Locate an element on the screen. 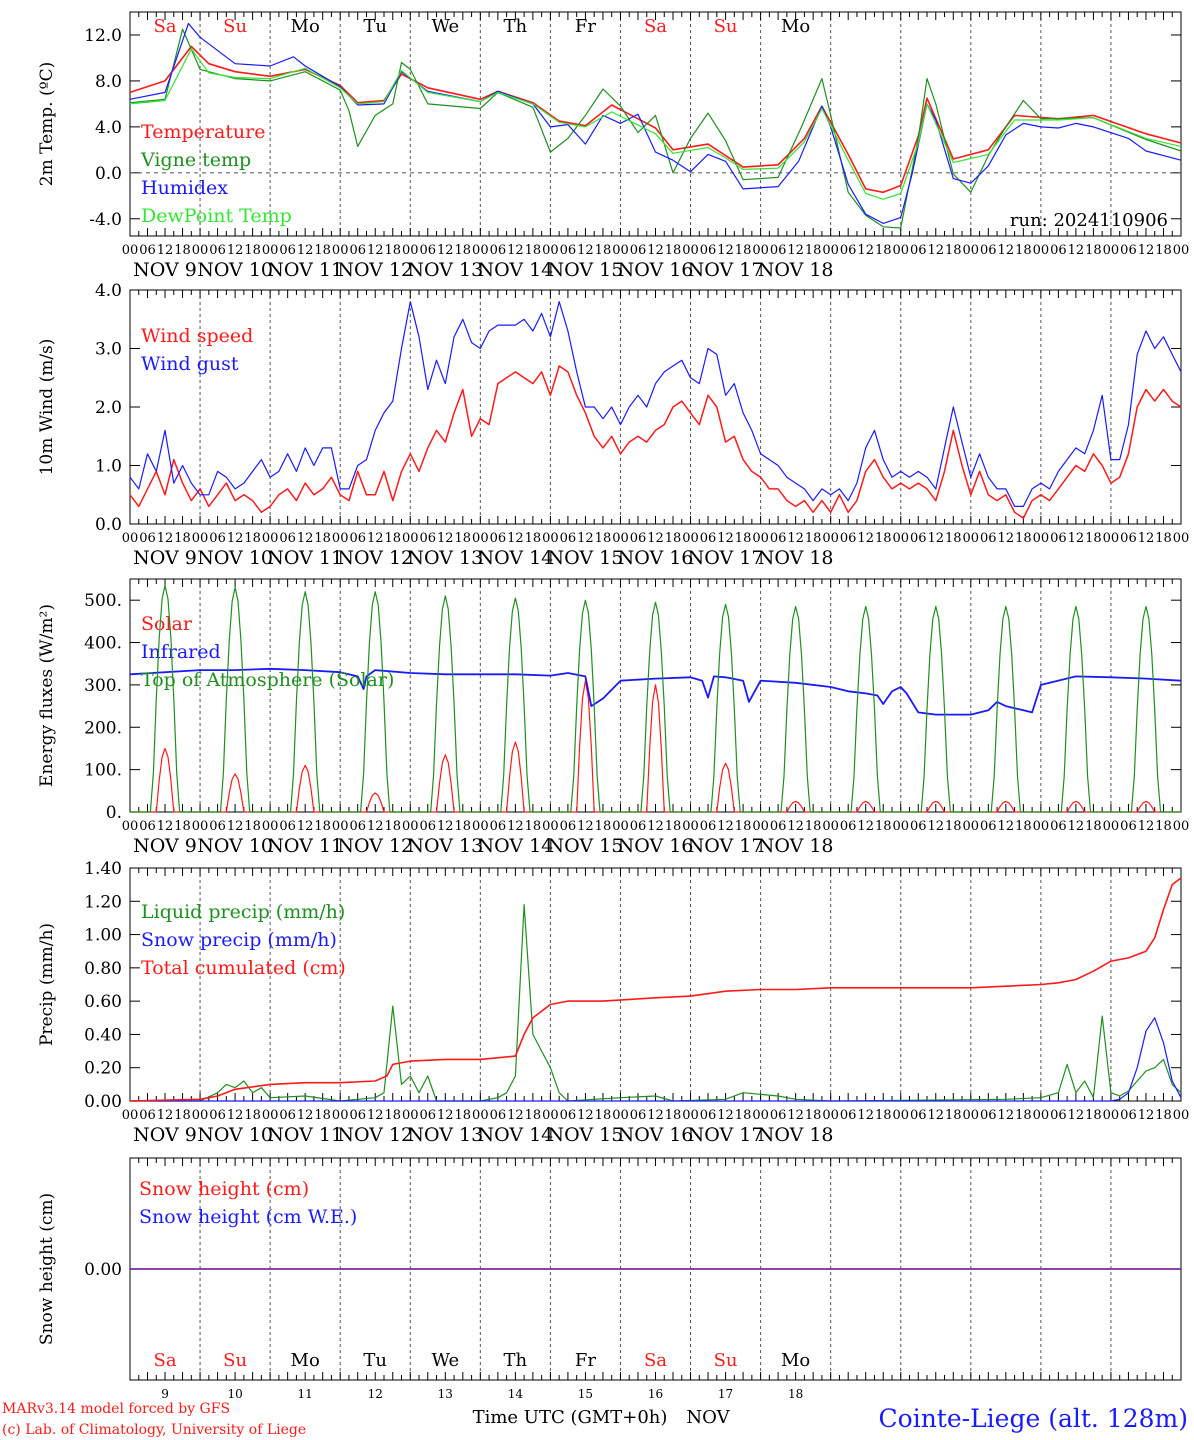 The image size is (1194, 1440). date-label: NOV 12 is located at coordinates (375, 1135).